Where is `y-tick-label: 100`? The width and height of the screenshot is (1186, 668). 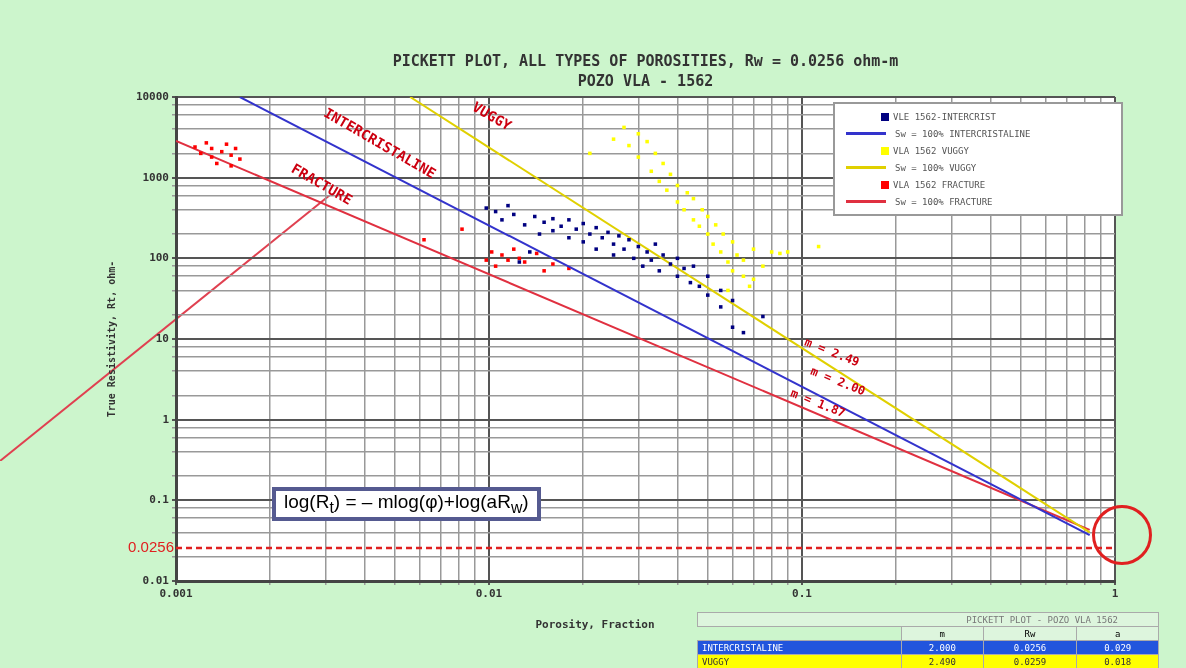 y-tick-label: 100 is located at coordinates (159, 258).